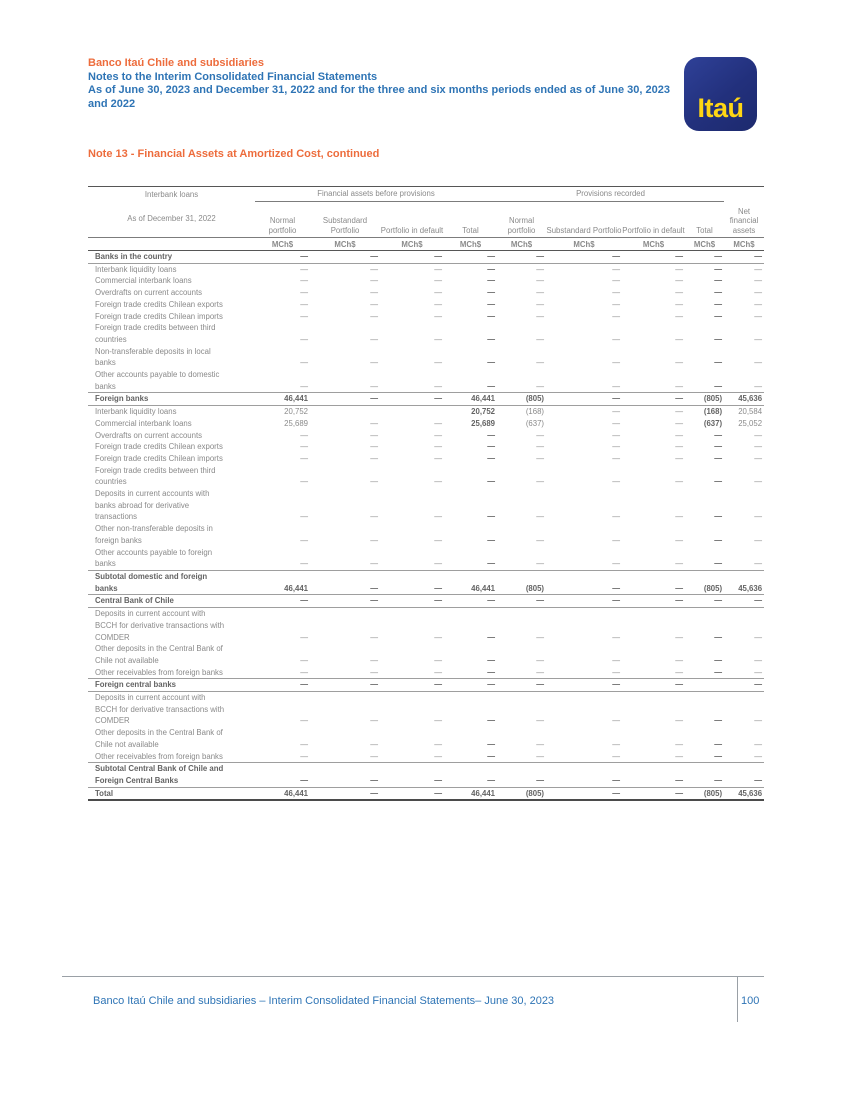  I want to click on table-row: Overdrafts on current accounts — — — — — — — — —, so click(426, 436).